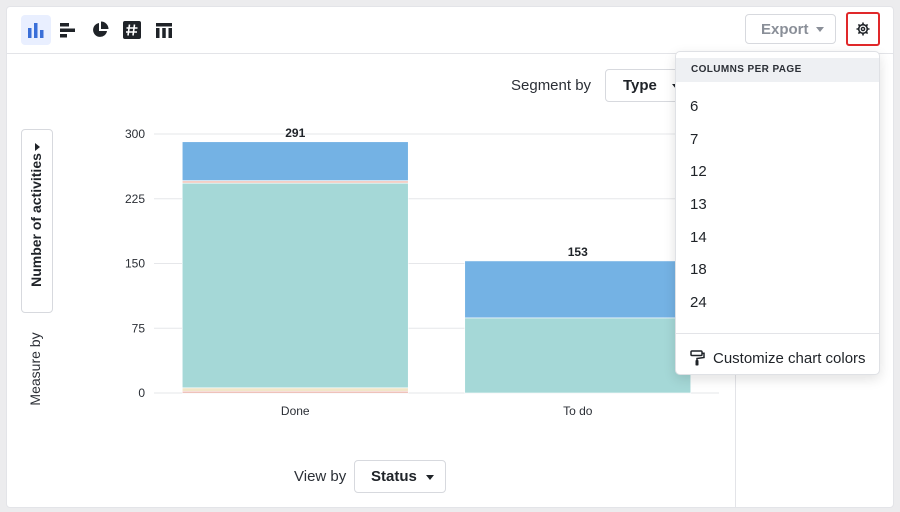 The width and height of the screenshot is (900, 512). I want to click on menu-divider, so click(777, 333).